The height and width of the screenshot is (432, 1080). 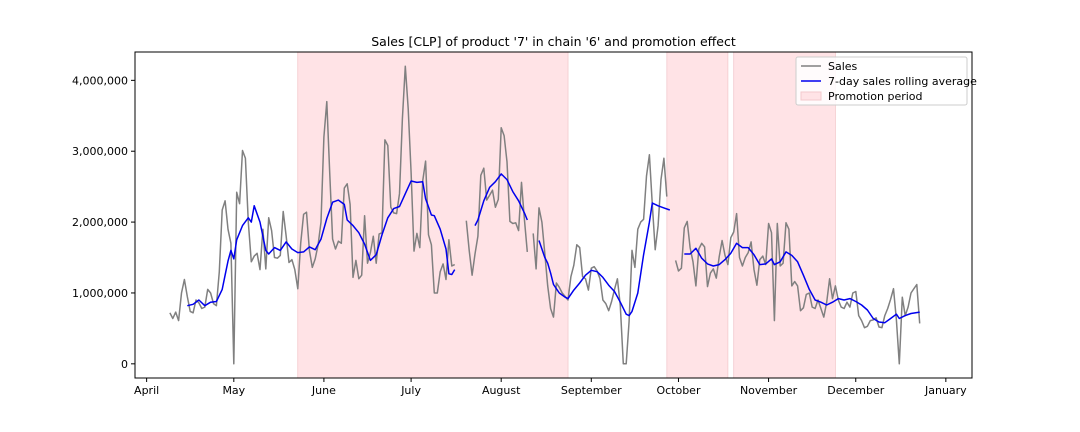 I want to click on legend-sales-label: Sales, so click(x=843, y=66).